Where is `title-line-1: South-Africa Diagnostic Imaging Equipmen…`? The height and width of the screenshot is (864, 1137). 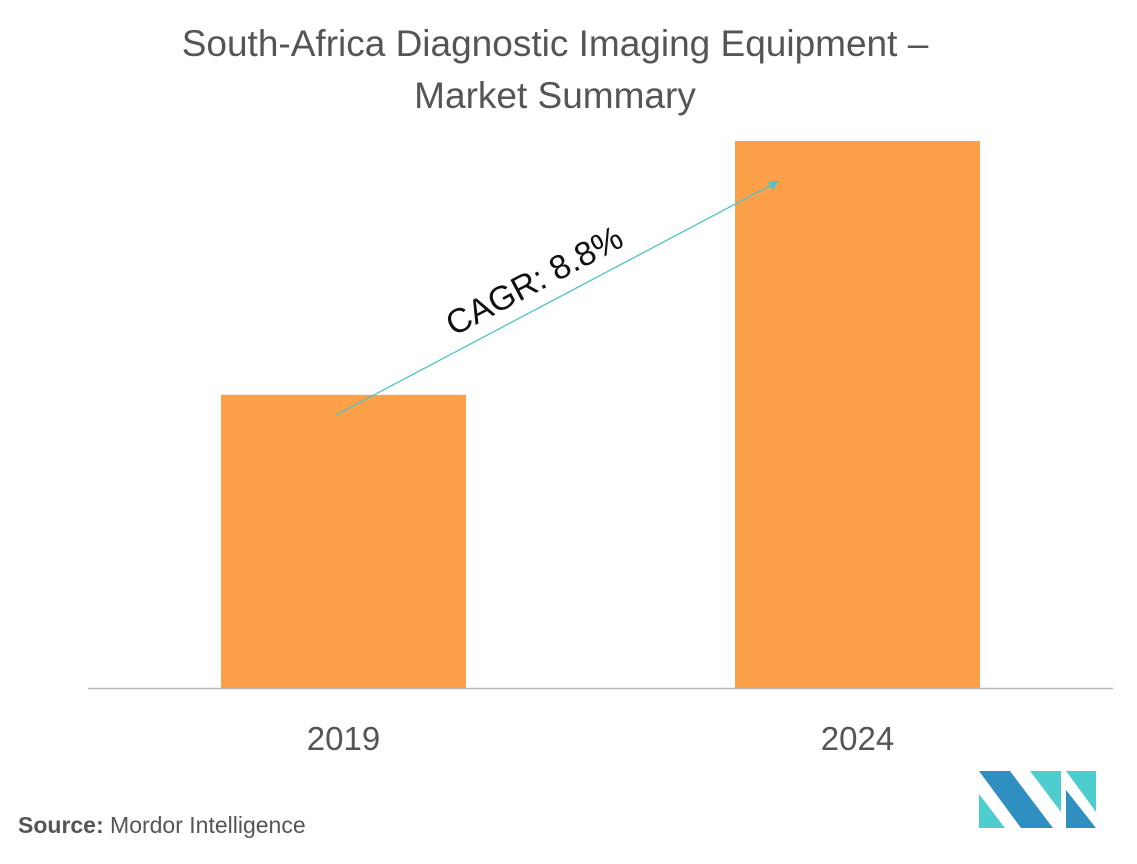 title-line-1: South-Africa Diagnostic Imaging Equipmen… is located at coordinates (555, 43).